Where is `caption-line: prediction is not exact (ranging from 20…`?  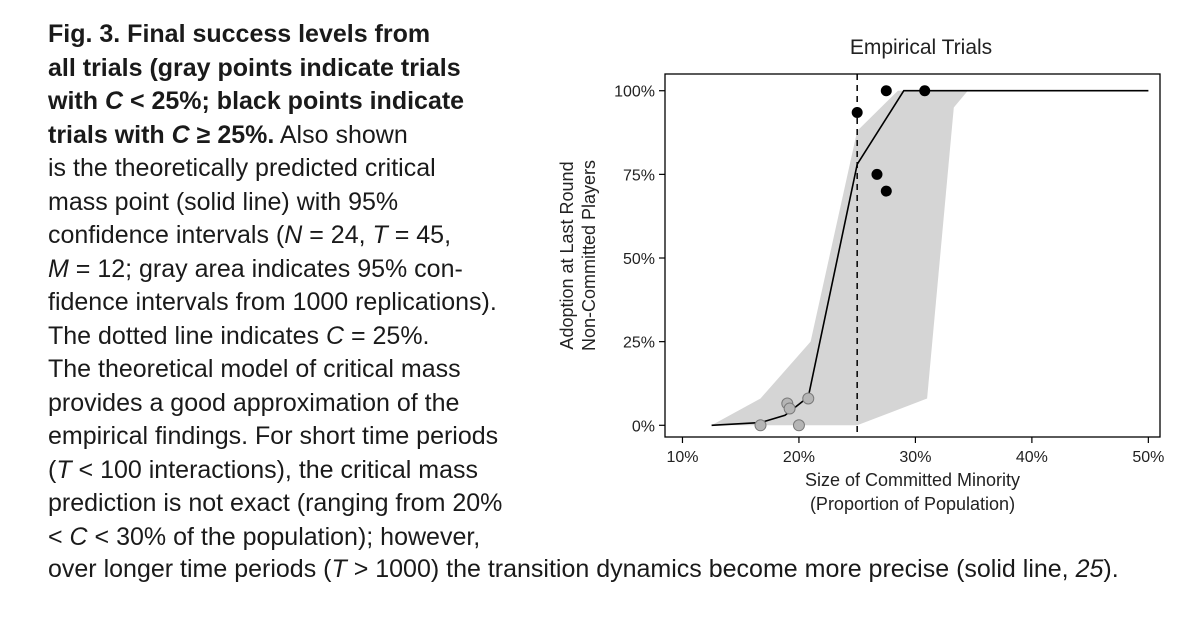
caption-line: prediction is not exact (ranging from 20… is located at coordinates (328, 504).